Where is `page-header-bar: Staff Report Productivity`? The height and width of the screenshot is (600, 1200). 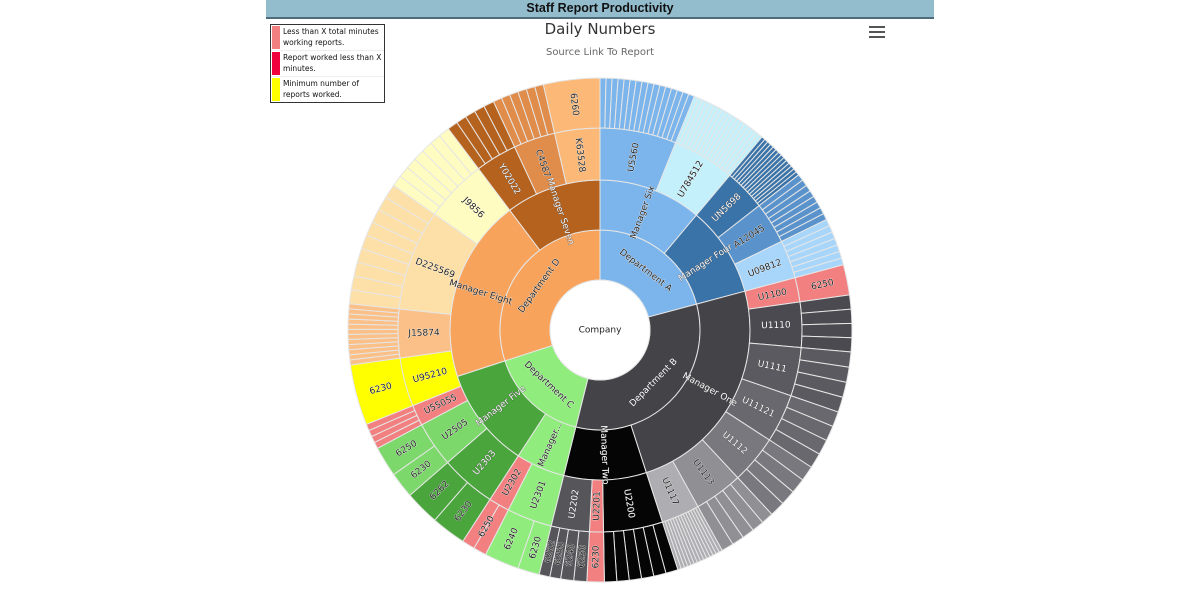
page-header-bar: Staff Report Productivity is located at coordinates (600, 9).